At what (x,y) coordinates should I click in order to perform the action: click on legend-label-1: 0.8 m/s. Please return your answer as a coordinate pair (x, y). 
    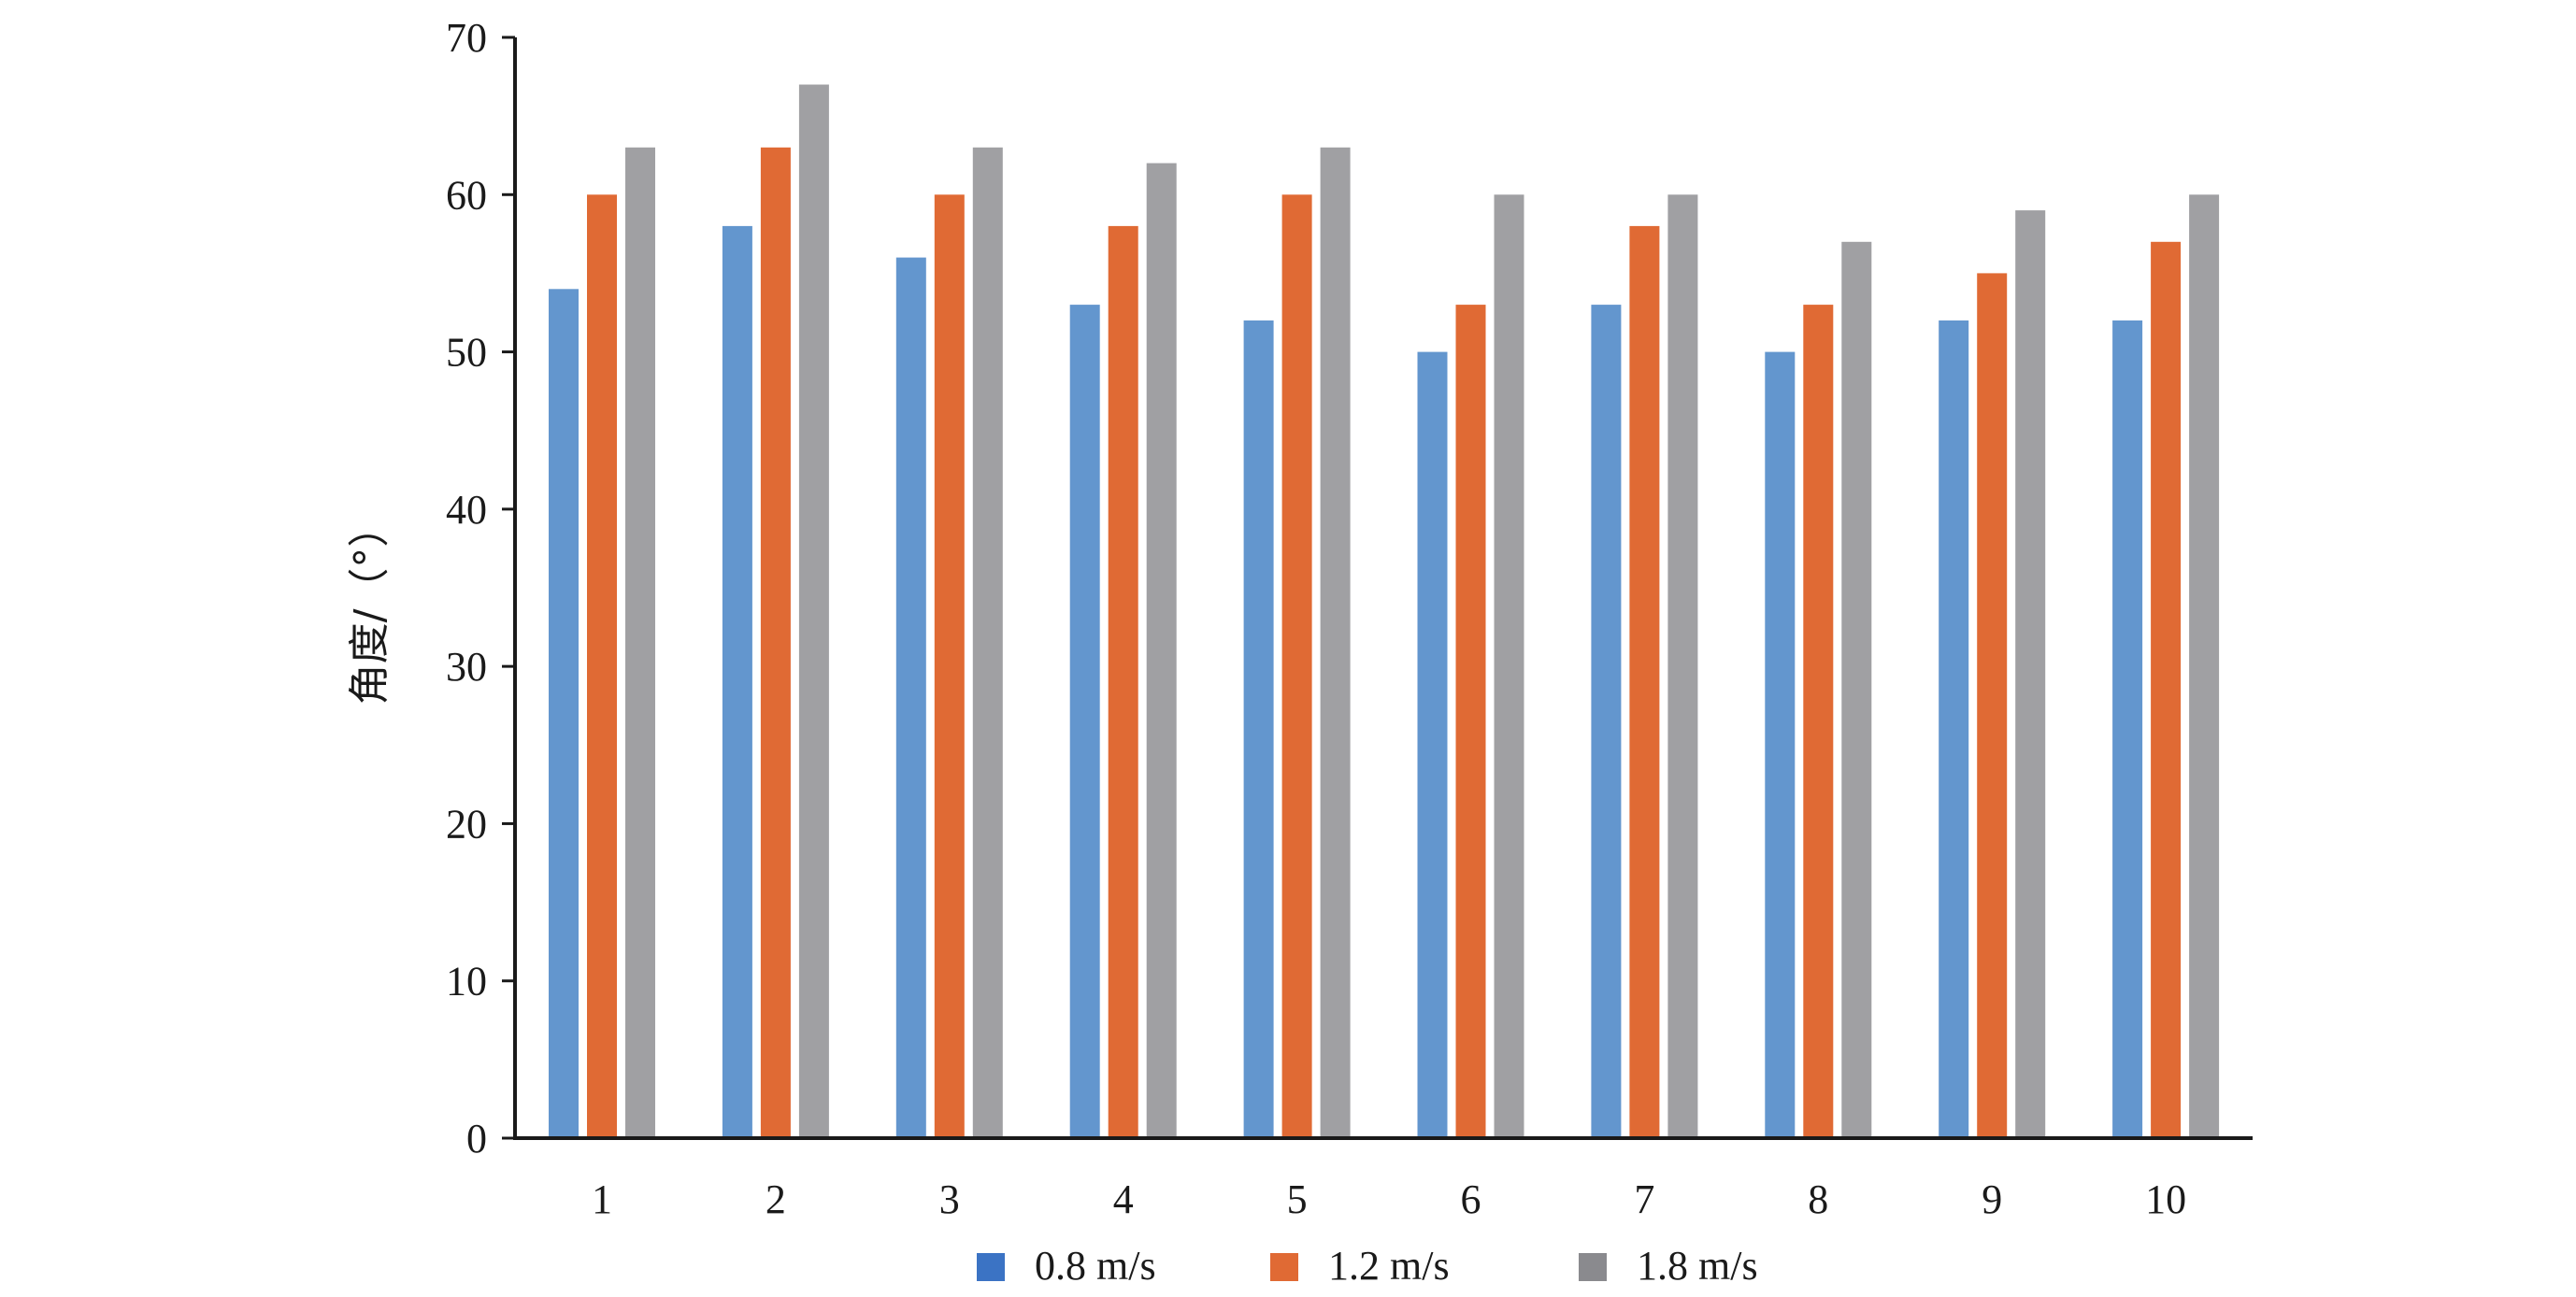
    Looking at the image, I should click on (1095, 1266).